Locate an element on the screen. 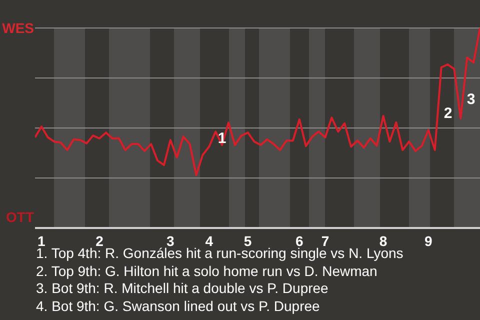 The width and height of the screenshot is (480, 320). annotation: 2 is located at coordinates (448, 113).